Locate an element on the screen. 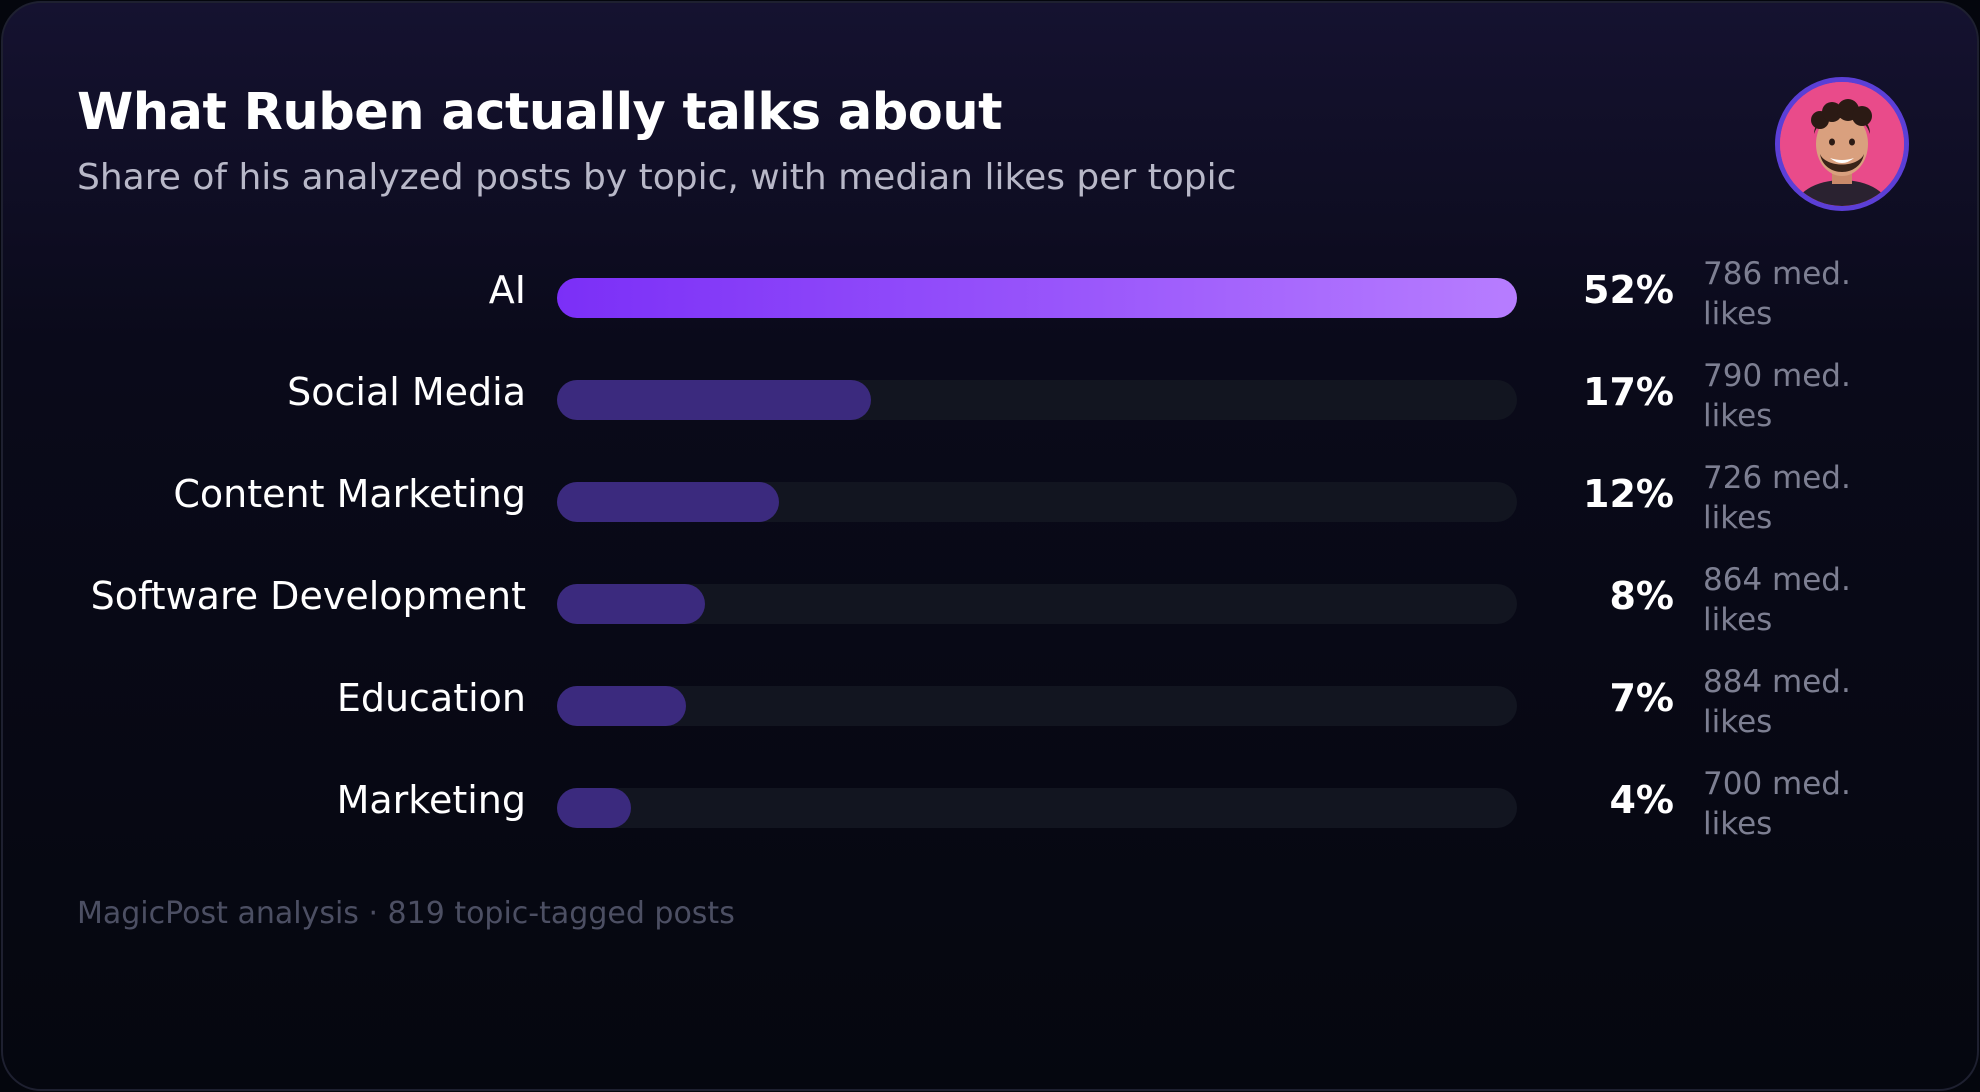 This screenshot has width=1980, height=1092. bar-row: Marketing 4% 700 med. likes is located at coordinates (990, 808).